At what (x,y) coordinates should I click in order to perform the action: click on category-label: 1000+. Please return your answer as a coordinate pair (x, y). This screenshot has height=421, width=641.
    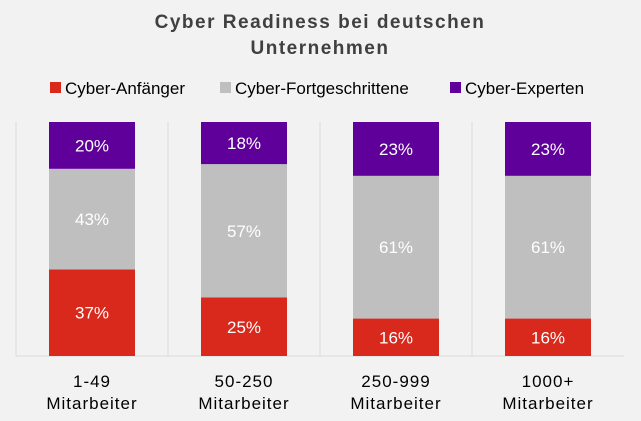
    Looking at the image, I should click on (548, 381).